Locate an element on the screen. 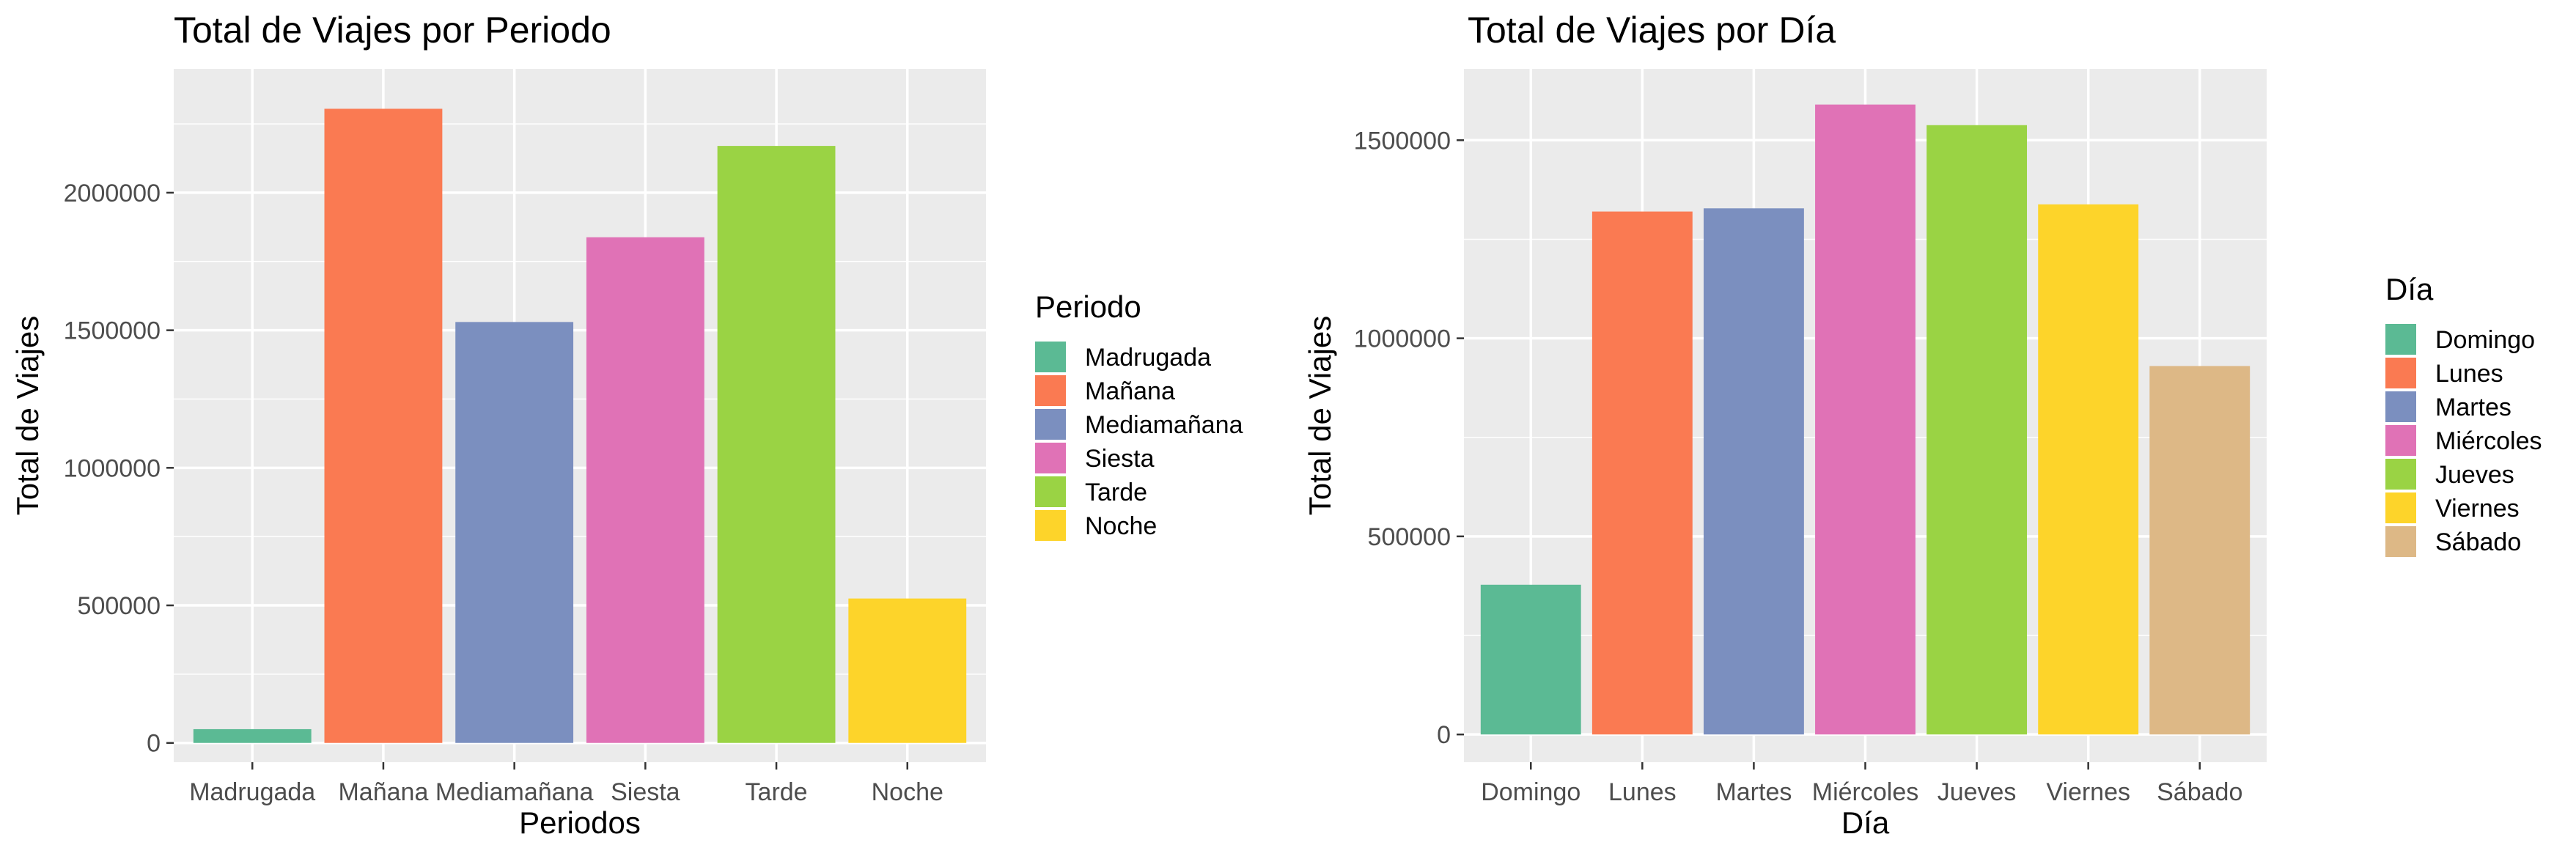 The width and height of the screenshot is (2576, 856). legend-swatch-miercoles is located at coordinates (2400, 440).